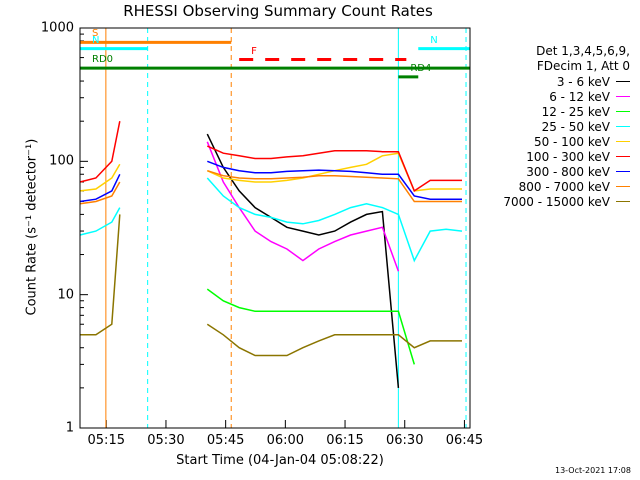 Image resolution: width=640 pixels, height=480 pixels. I want to click on chart-title: RHESSI Observing Summary Count Rates, so click(278, 11).